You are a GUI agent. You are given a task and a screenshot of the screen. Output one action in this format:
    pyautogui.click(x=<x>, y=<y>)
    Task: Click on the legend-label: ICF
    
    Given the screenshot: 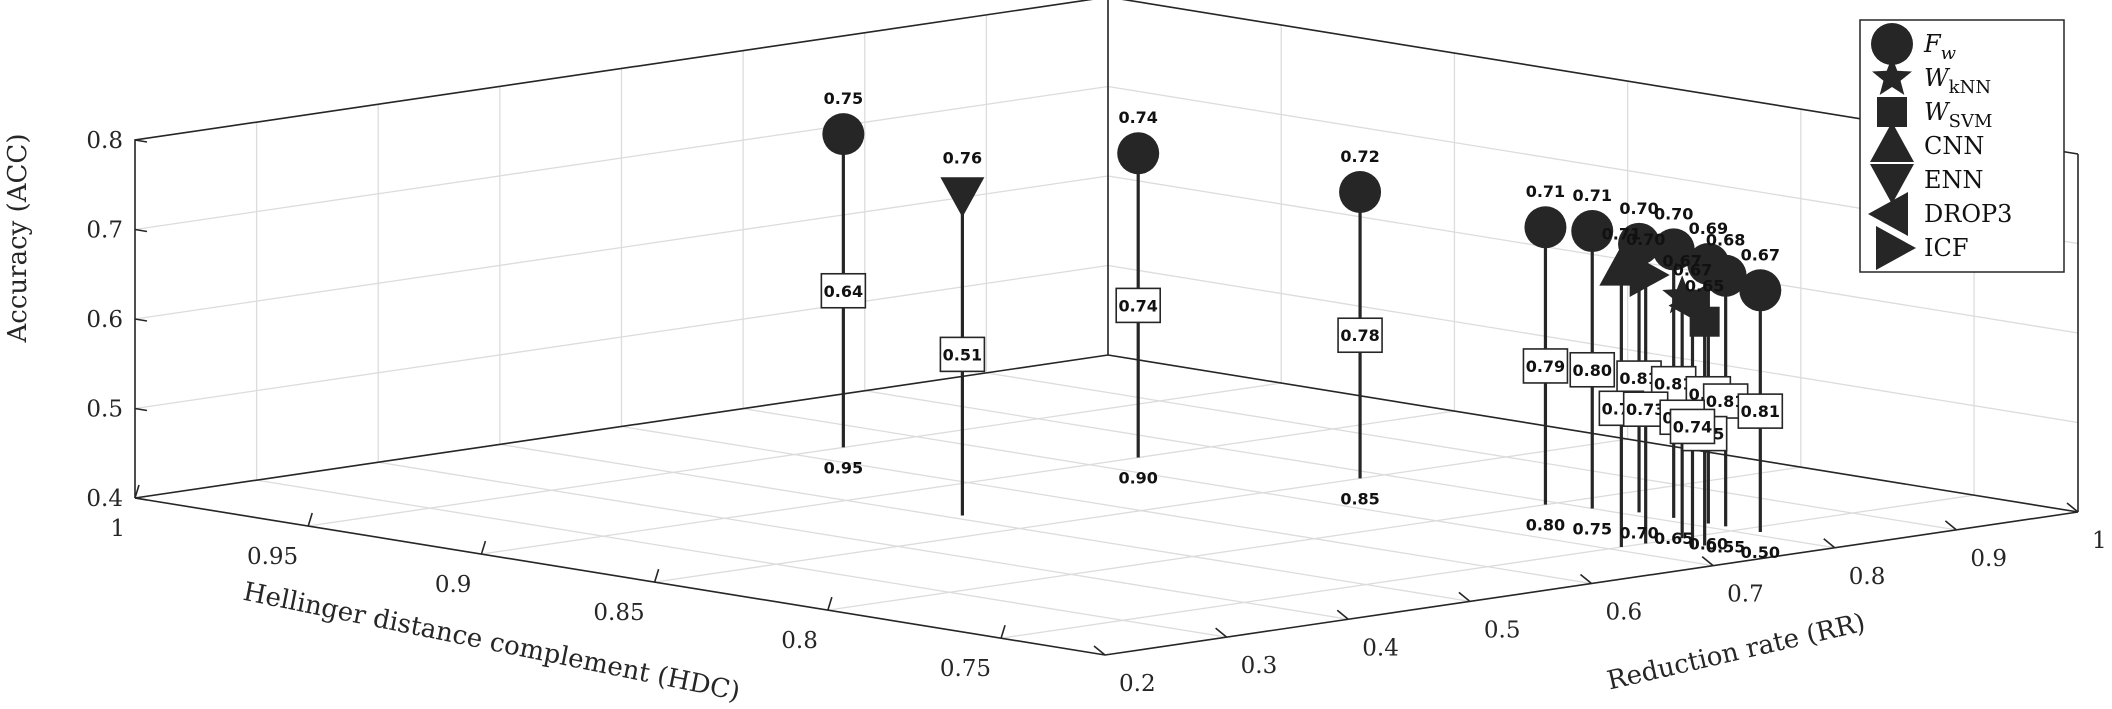 What is the action you would take?
    pyautogui.click(x=1946, y=248)
    